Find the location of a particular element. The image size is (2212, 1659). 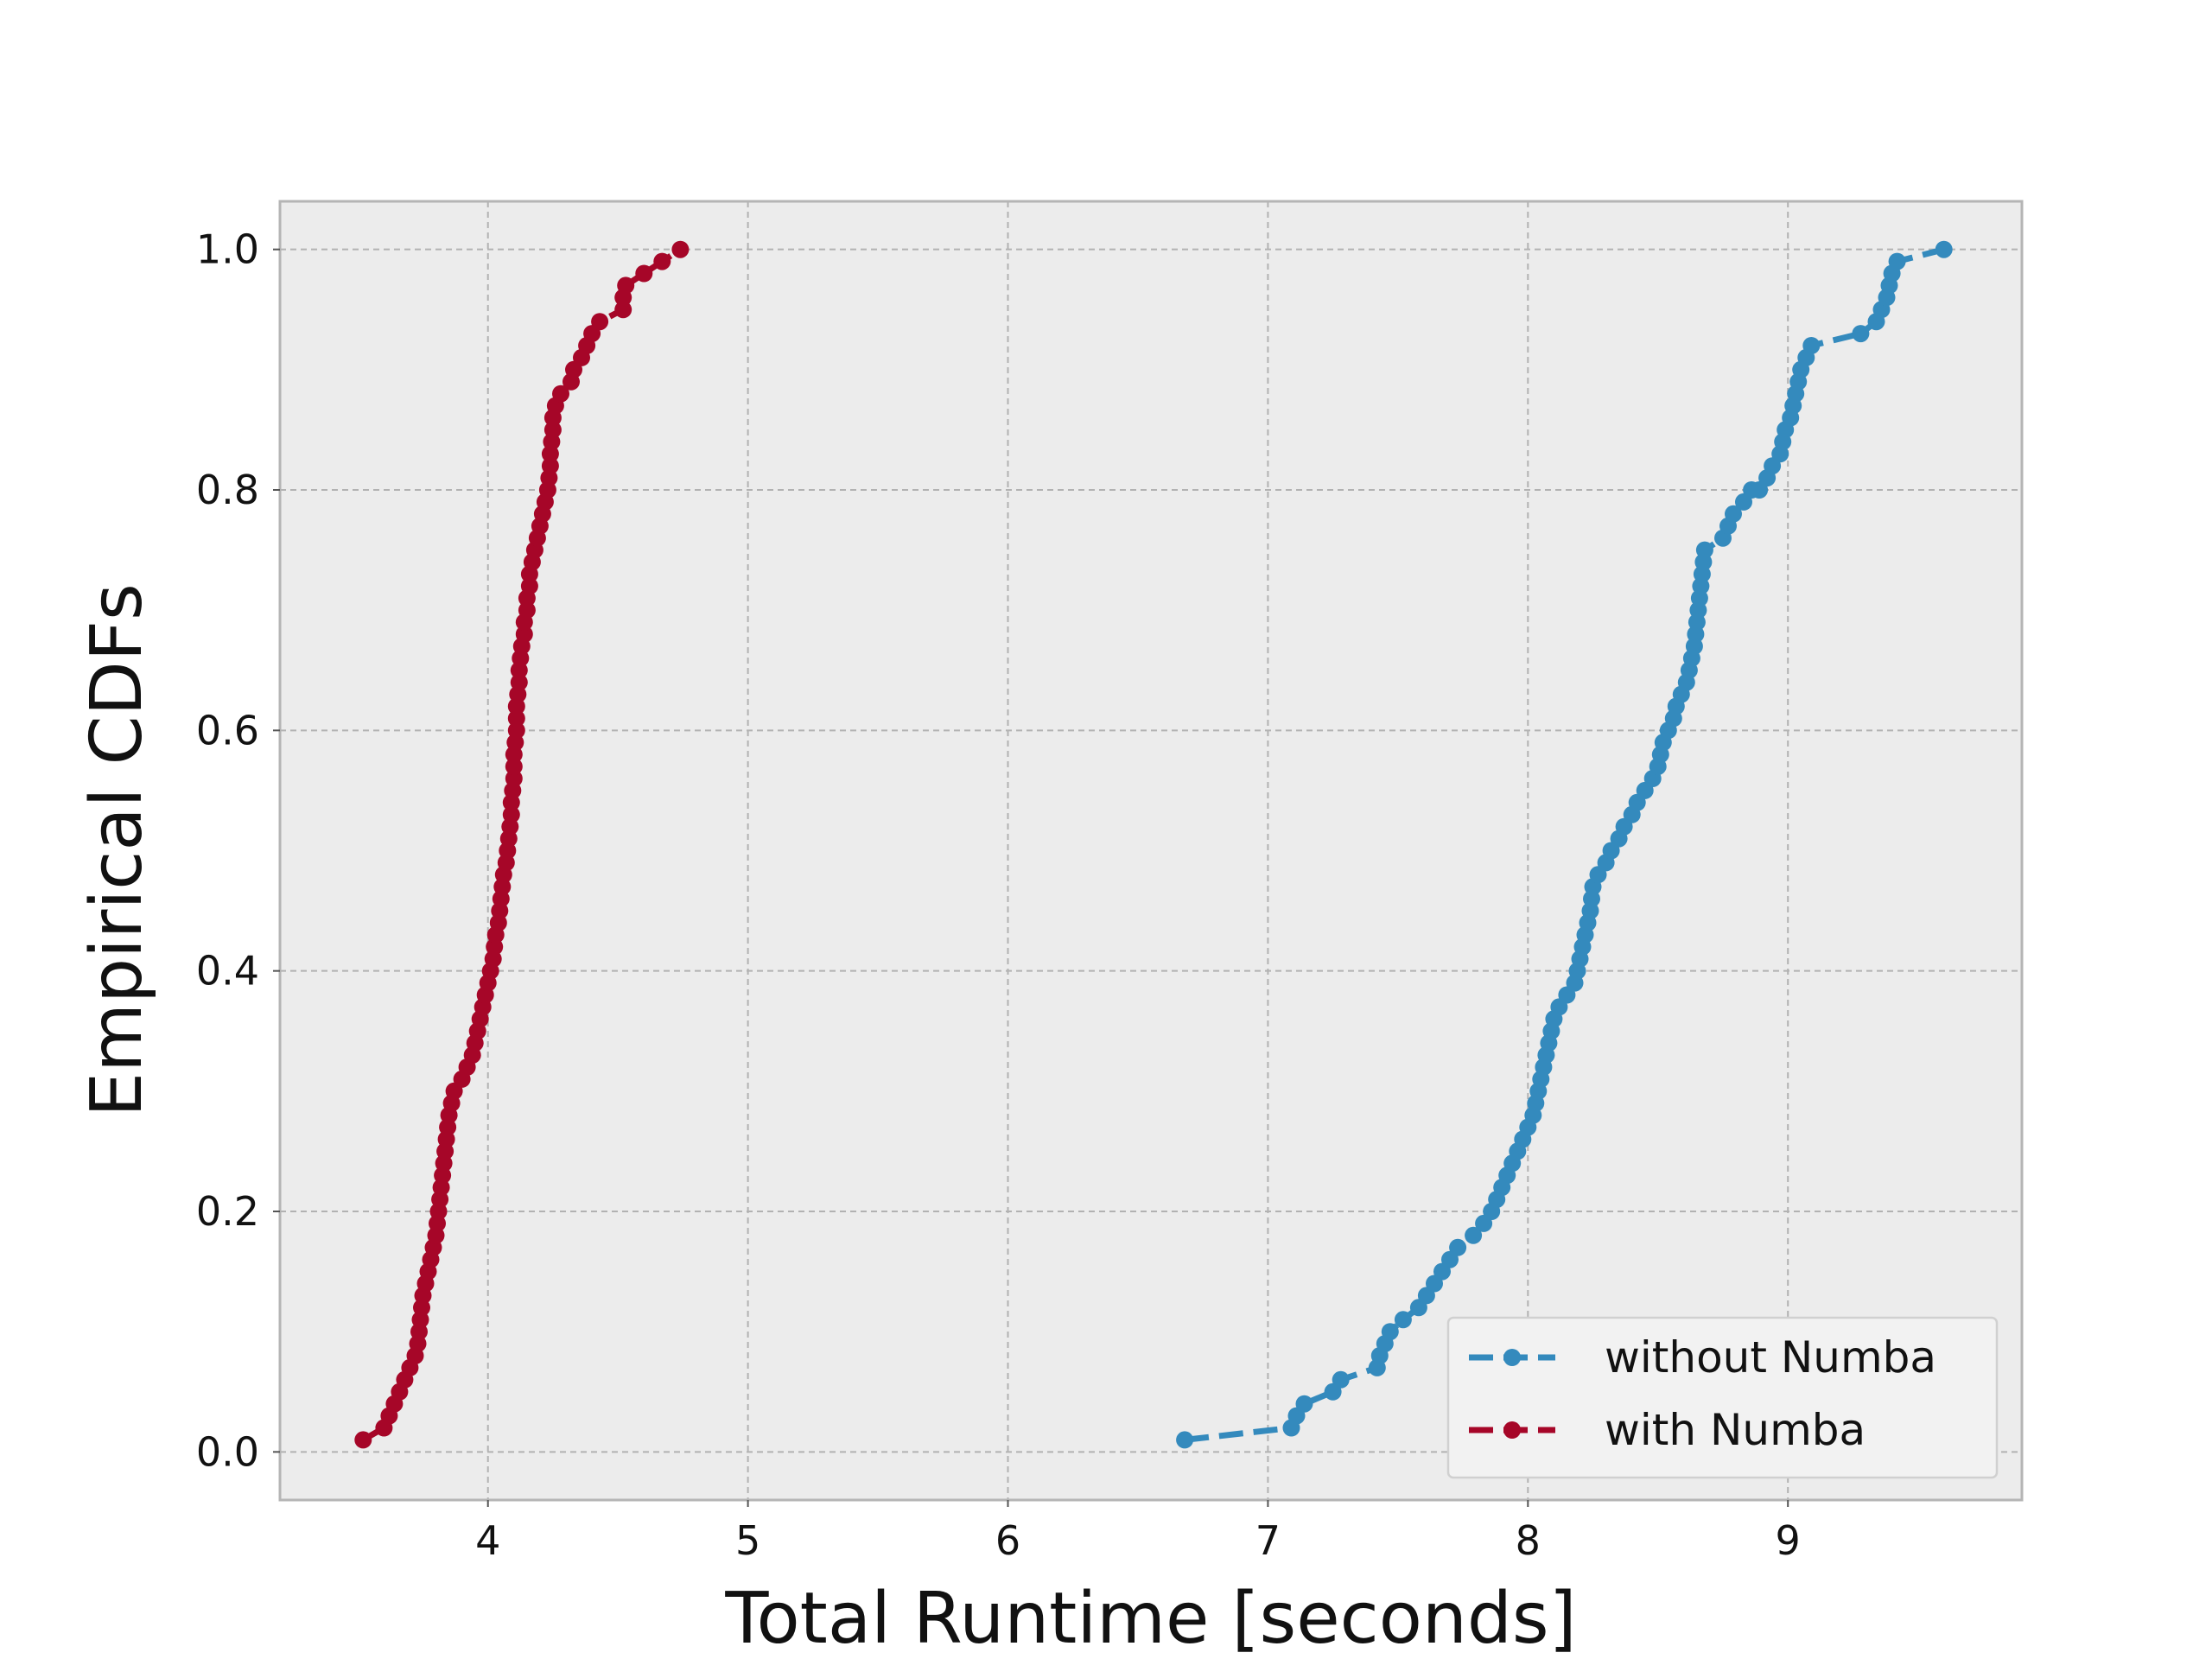

series-with-numba is located at coordinates (522, 844).